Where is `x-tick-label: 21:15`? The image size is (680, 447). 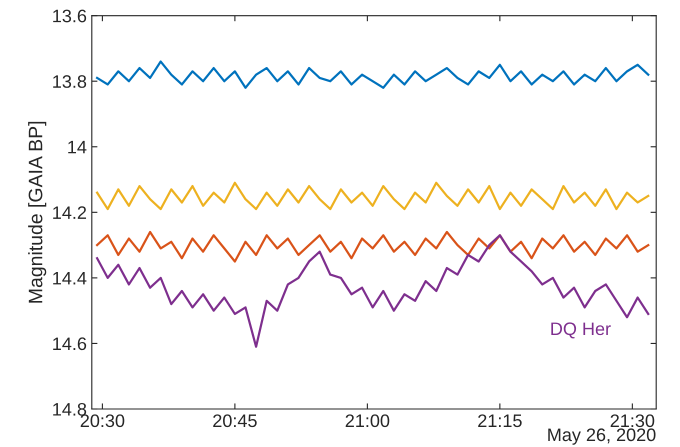 x-tick-label: 21:15 is located at coordinates (500, 421).